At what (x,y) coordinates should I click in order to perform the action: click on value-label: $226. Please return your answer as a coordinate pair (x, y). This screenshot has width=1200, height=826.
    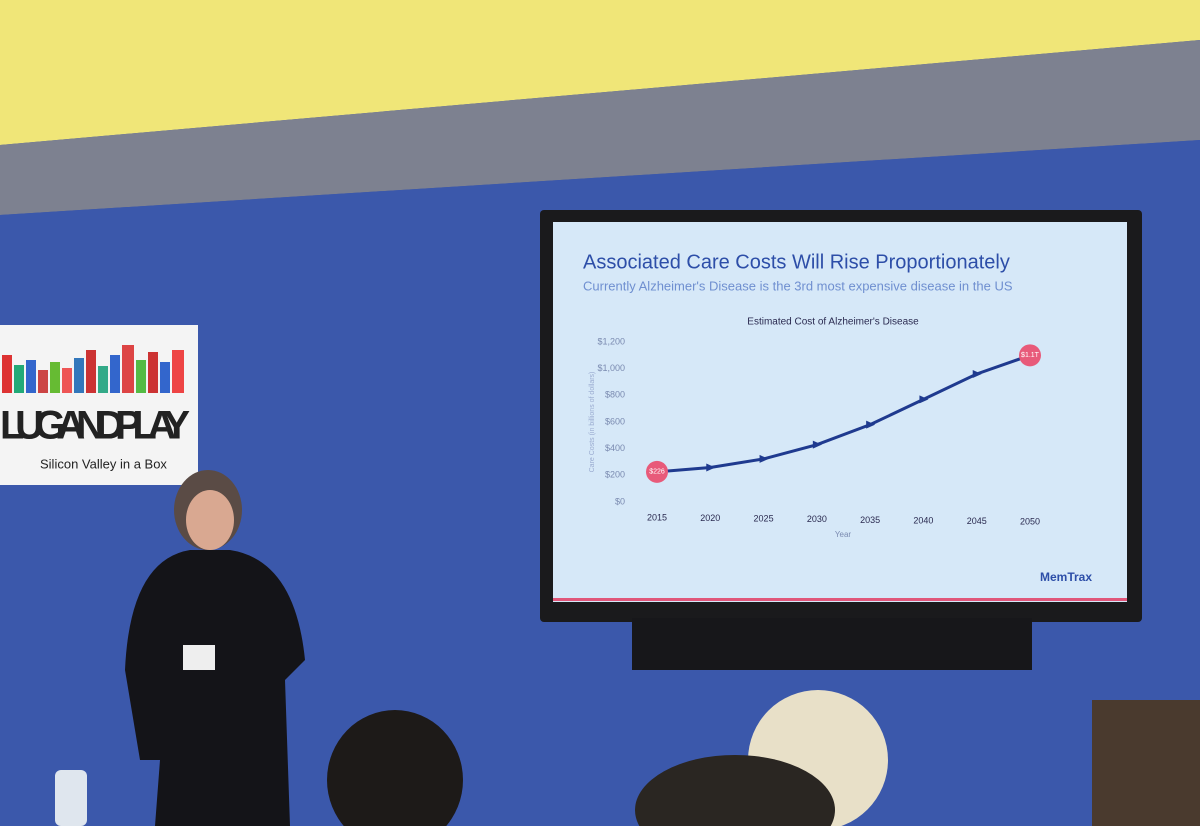
    Looking at the image, I should click on (657, 472).